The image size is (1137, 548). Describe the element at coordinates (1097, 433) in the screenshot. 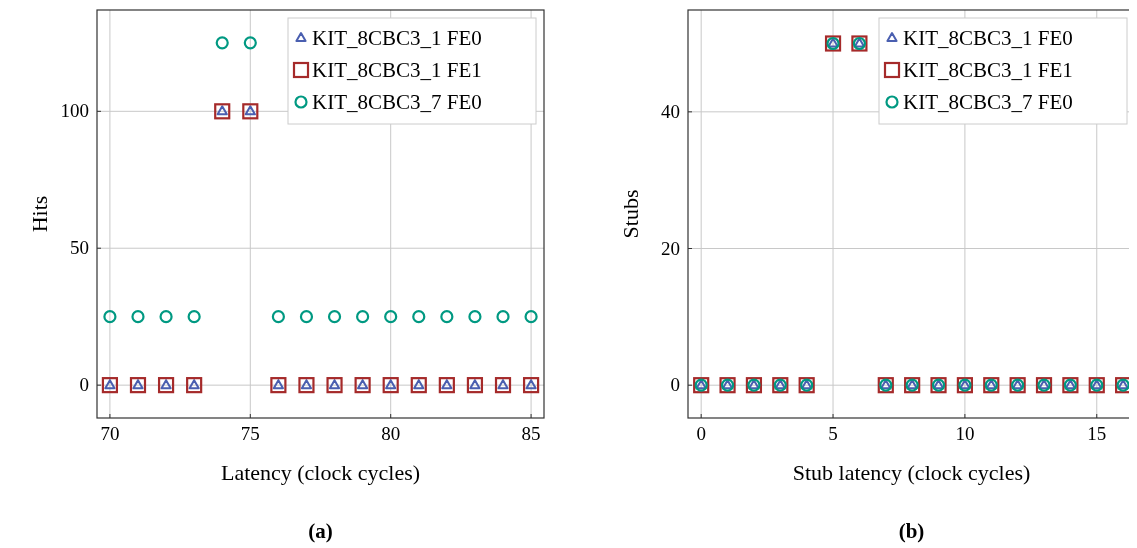

I see `x-tick-label: 15` at that location.